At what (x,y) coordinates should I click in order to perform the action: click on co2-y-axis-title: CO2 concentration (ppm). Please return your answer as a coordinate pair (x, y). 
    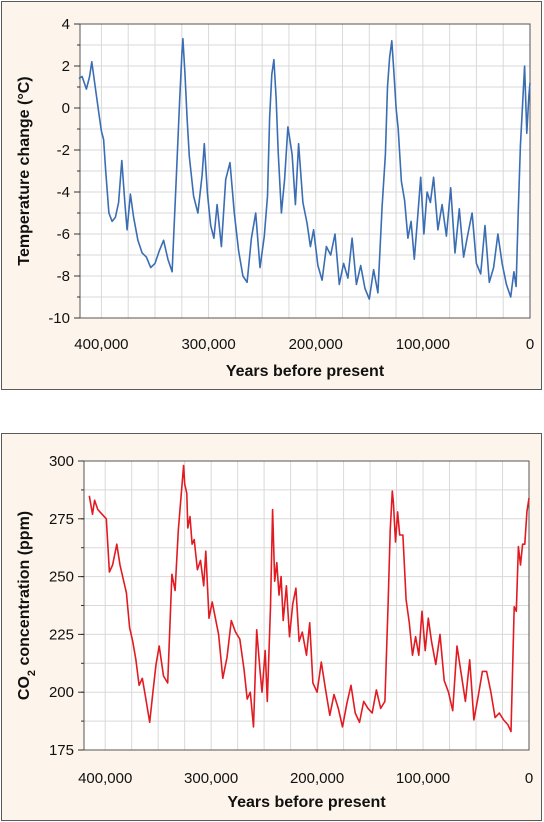
    Looking at the image, I should click on (27, 605).